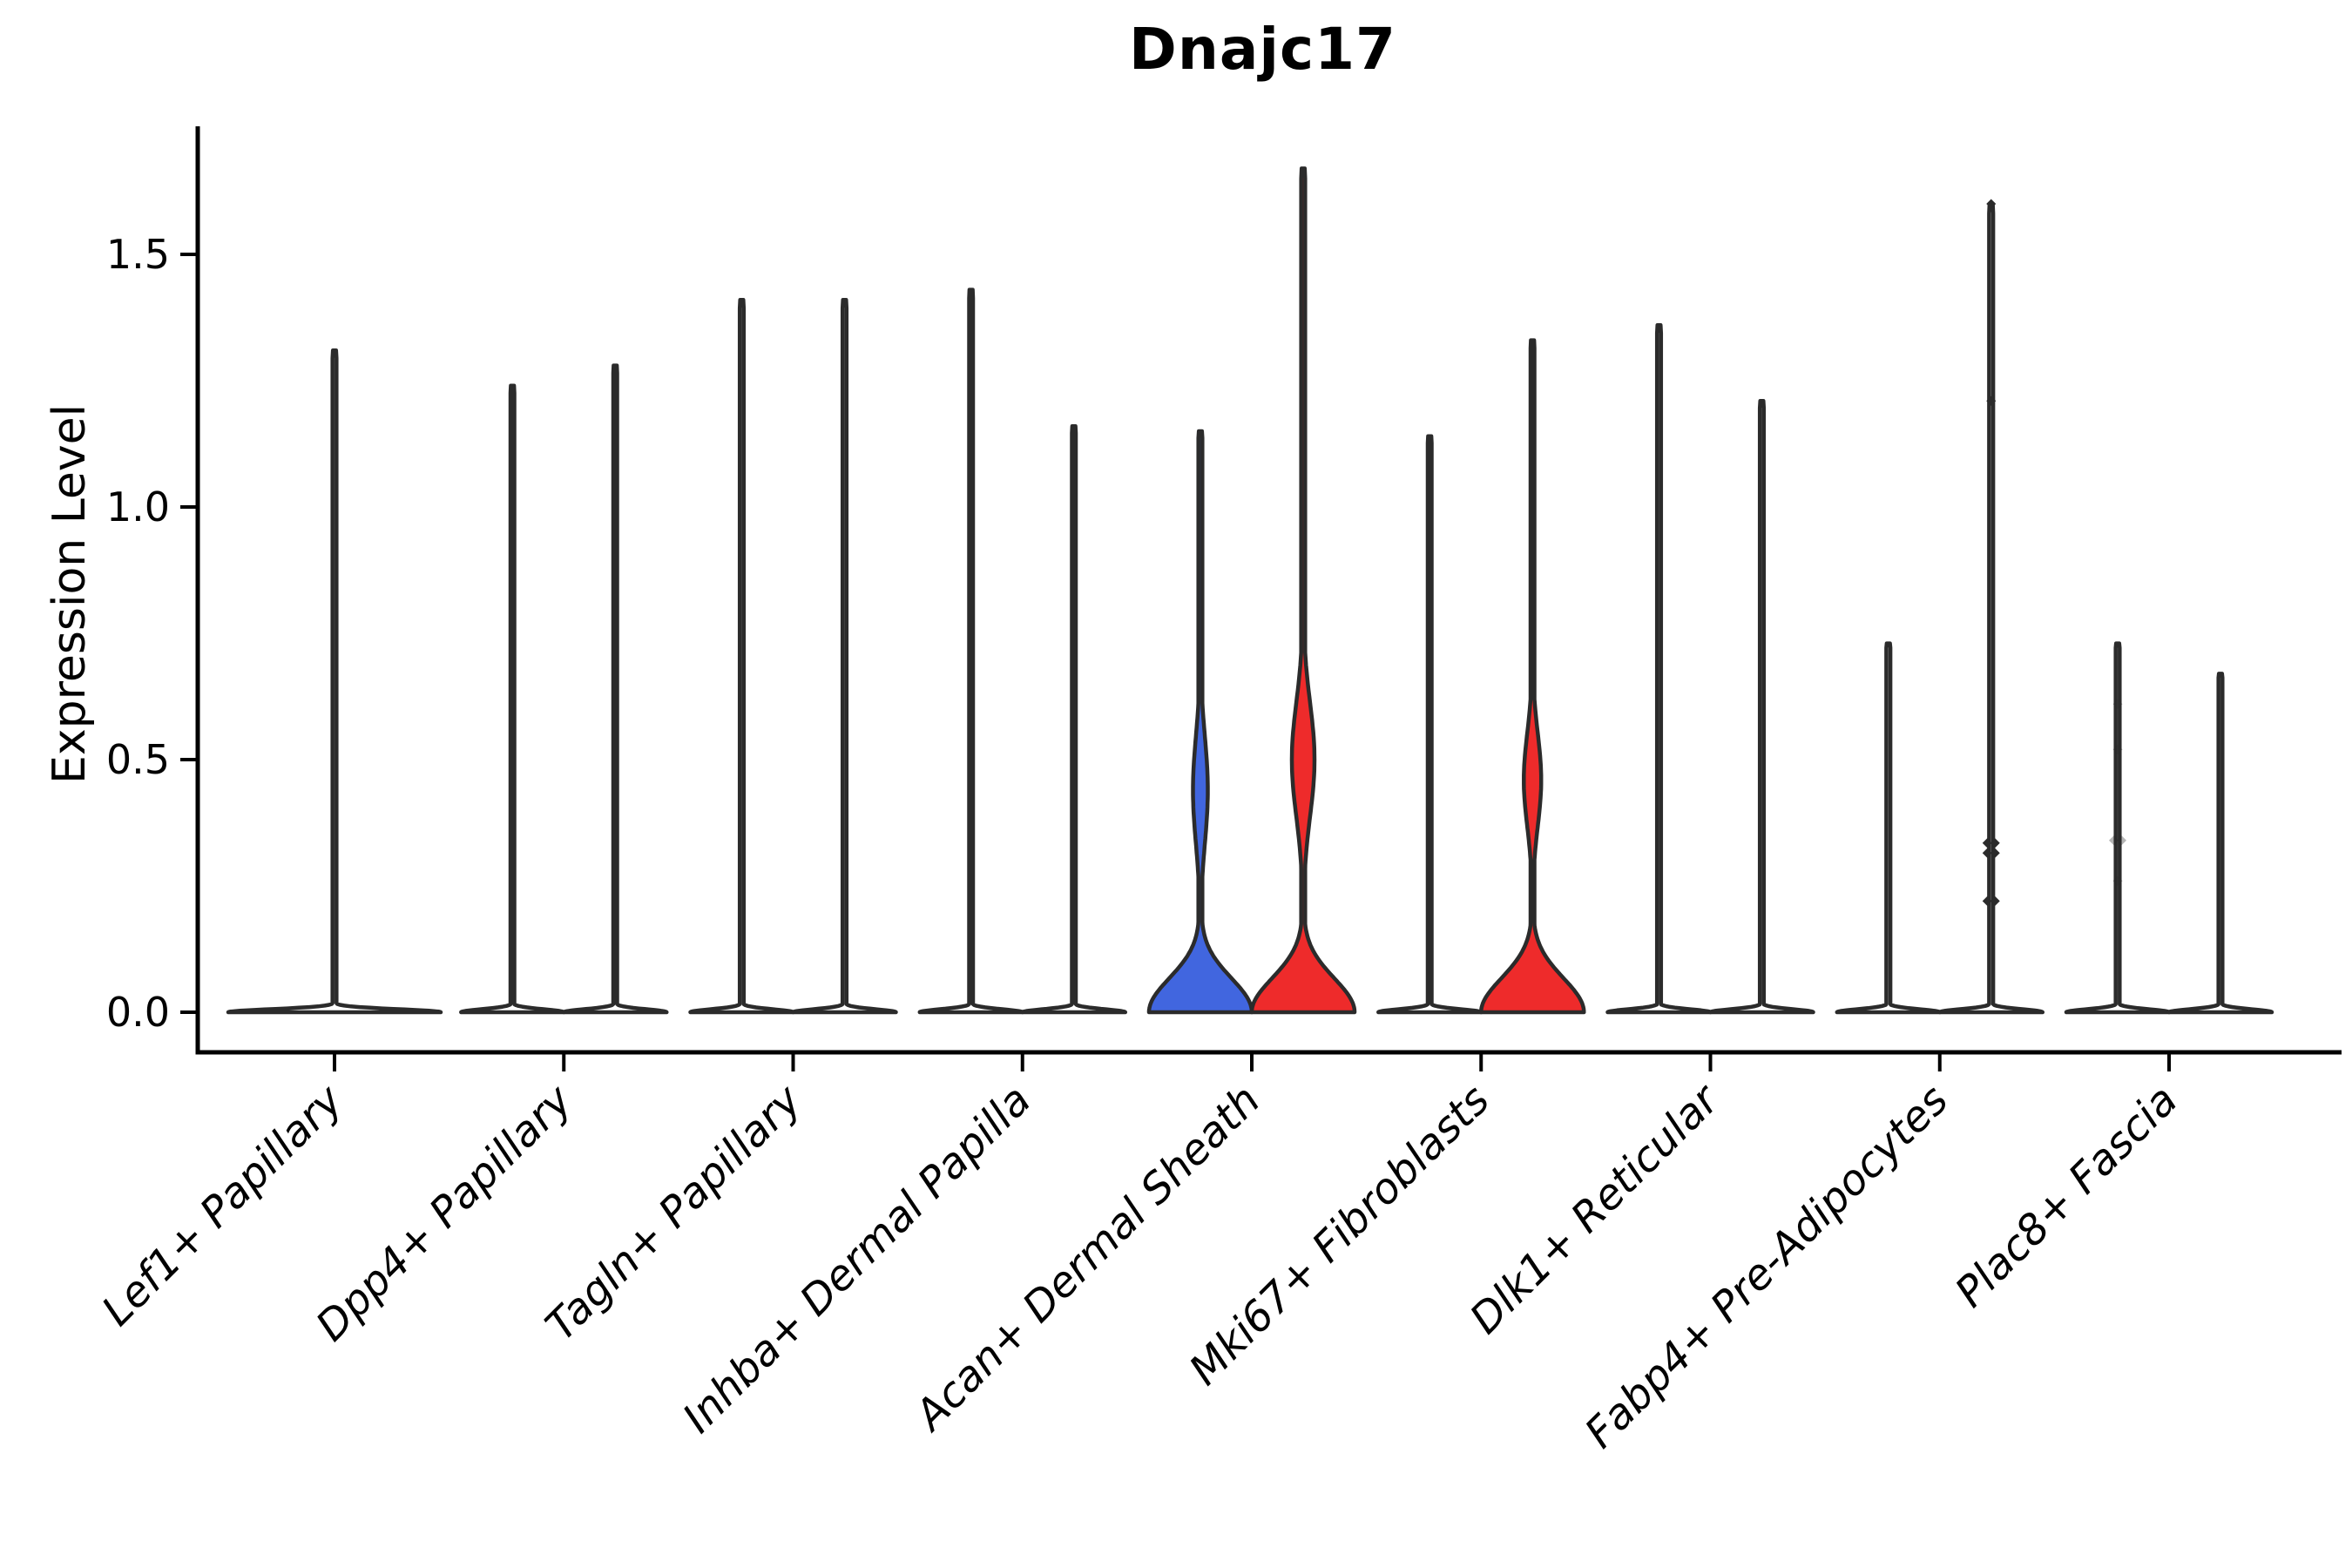 The height and width of the screenshot is (1568, 2352). What do you see at coordinates (1596, 1209) in the screenshot?
I see `x-tick-label: Dlk1+ Reticular` at bounding box center [1596, 1209].